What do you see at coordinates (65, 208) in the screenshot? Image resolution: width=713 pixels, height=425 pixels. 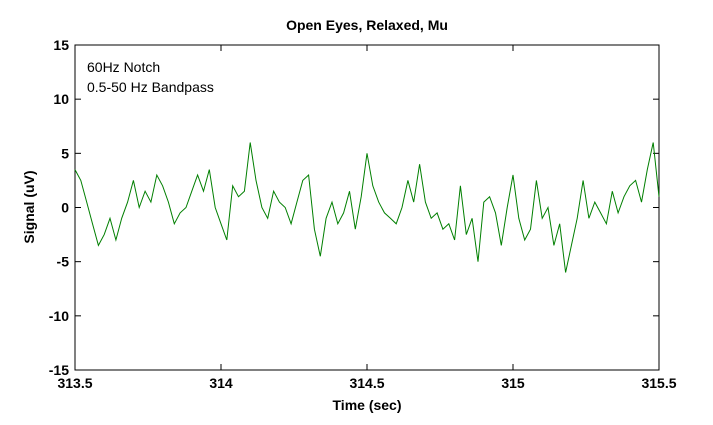 I see `y-tick-label: 0` at bounding box center [65, 208].